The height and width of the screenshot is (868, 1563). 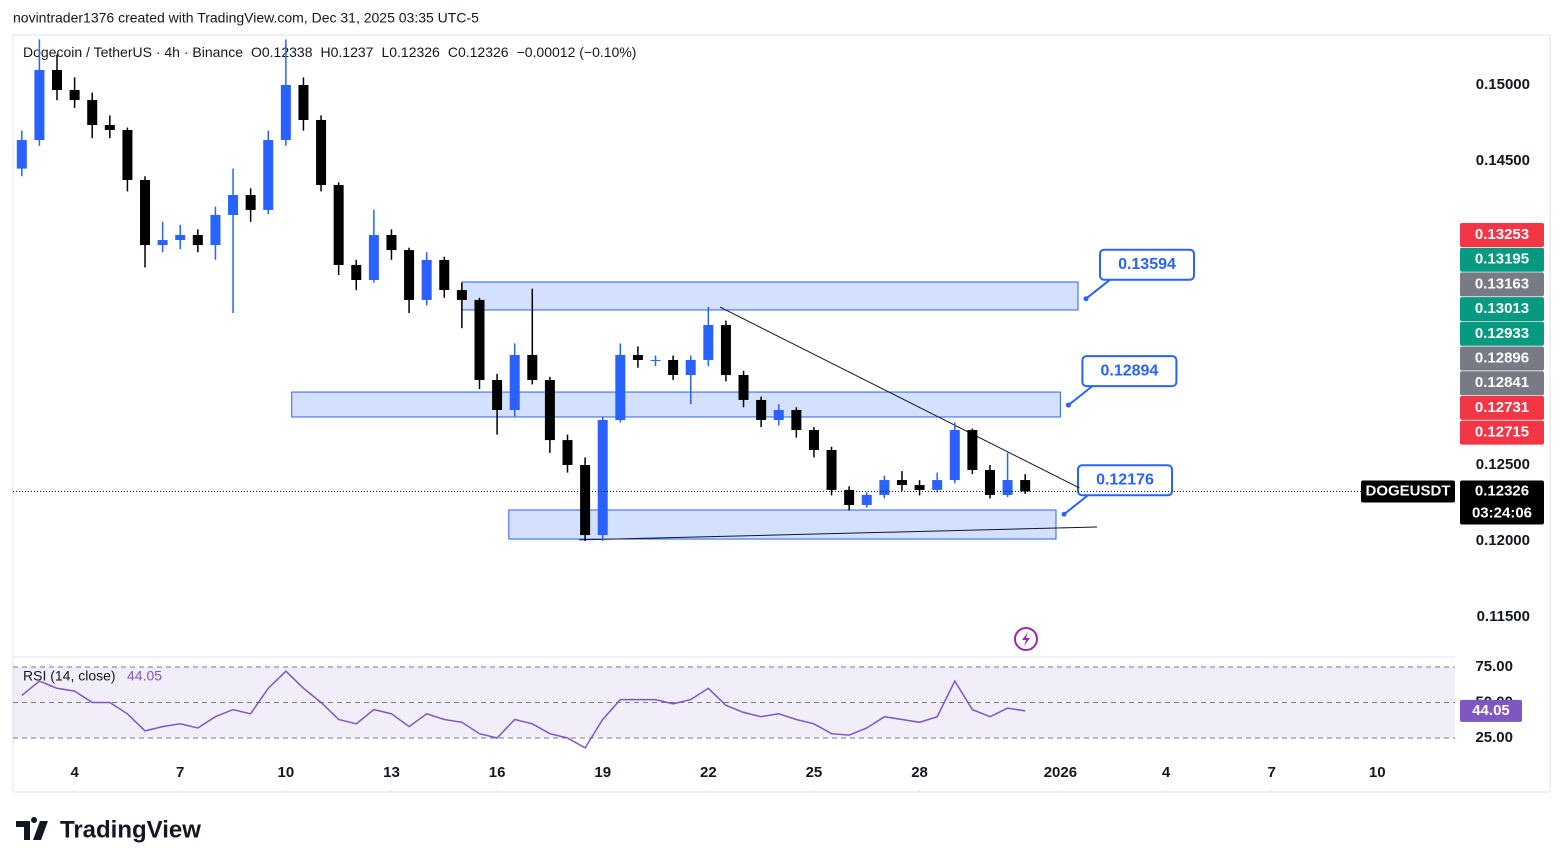 I want to click on rsi-tick-label: 25.00, so click(x=1494, y=737).